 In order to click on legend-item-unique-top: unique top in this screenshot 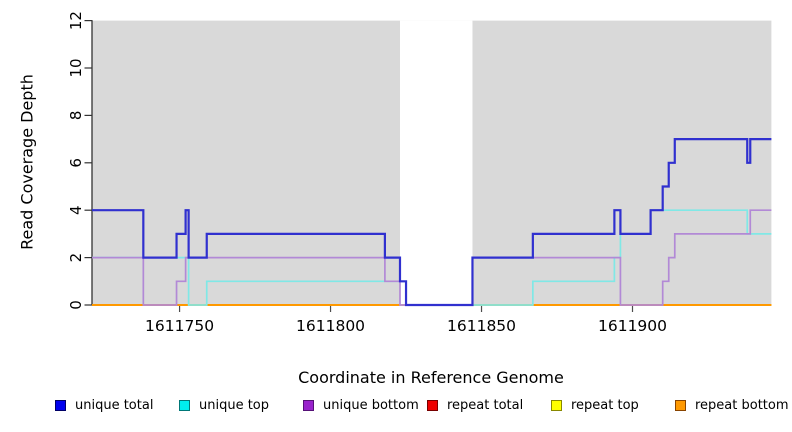, I will do `click(224, 405)`.